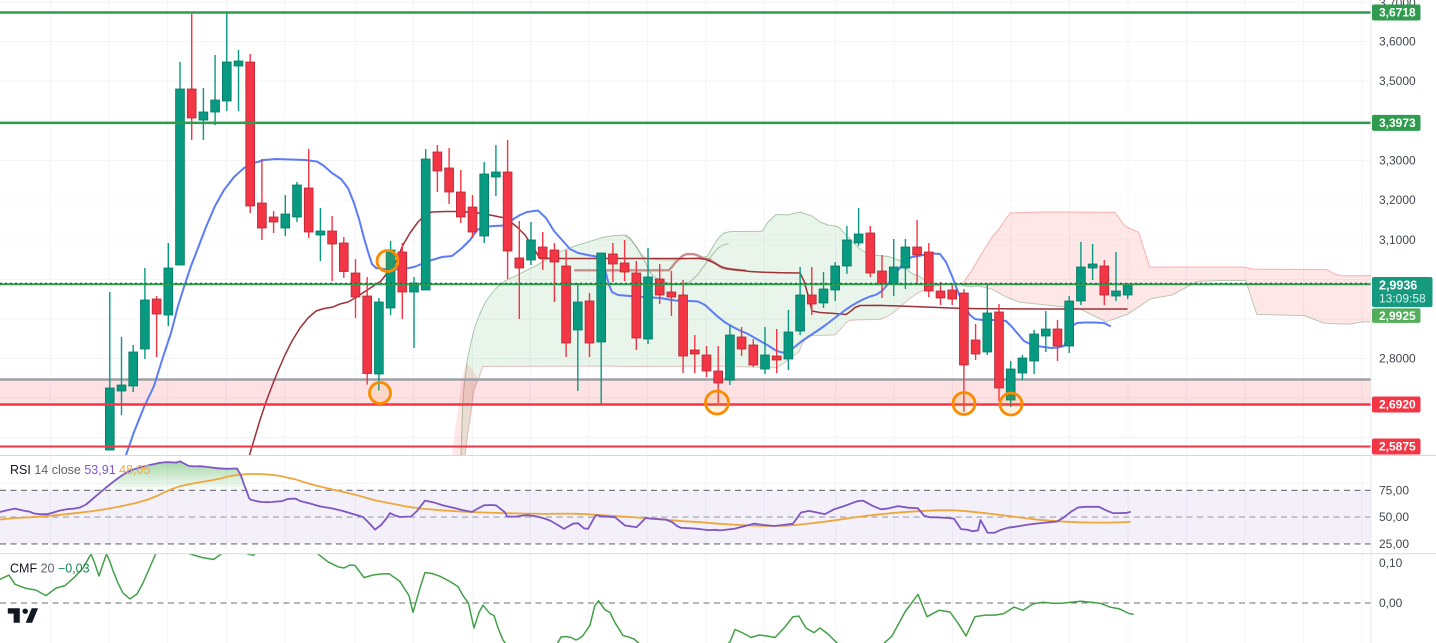  What do you see at coordinates (1397, 42) in the screenshot?
I see `svg-text: 3,6000` at bounding box center [1397, 42].